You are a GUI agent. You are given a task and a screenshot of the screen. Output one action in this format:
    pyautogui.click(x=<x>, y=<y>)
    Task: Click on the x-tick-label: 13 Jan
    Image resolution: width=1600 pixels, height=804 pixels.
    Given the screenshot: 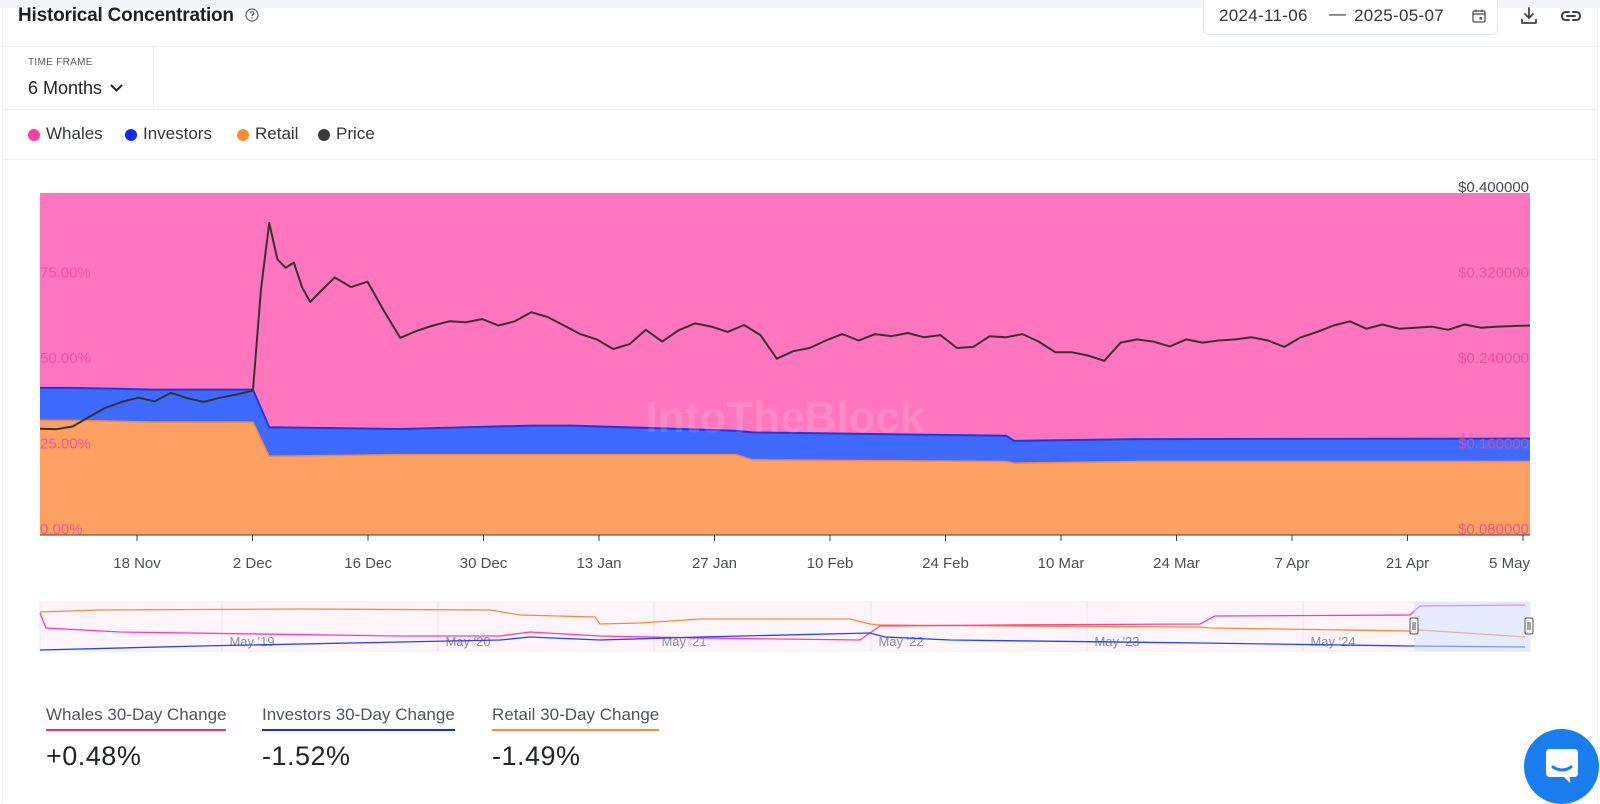 What is the action you would take?
    pyautogui.click(x=598, y=563)
    